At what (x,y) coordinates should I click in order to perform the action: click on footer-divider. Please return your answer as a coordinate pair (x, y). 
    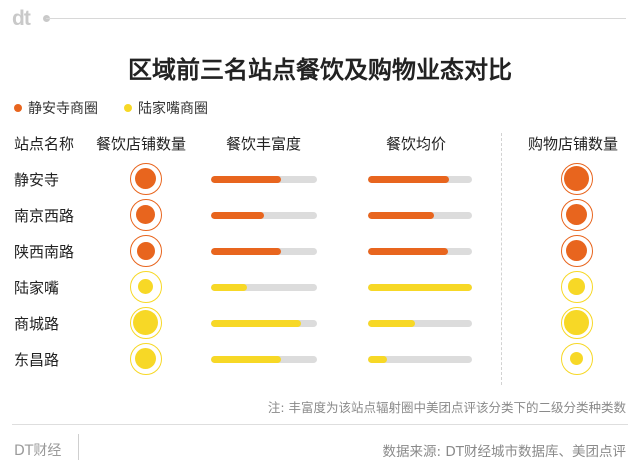
    Looking at the image, I should click on (78, 447).